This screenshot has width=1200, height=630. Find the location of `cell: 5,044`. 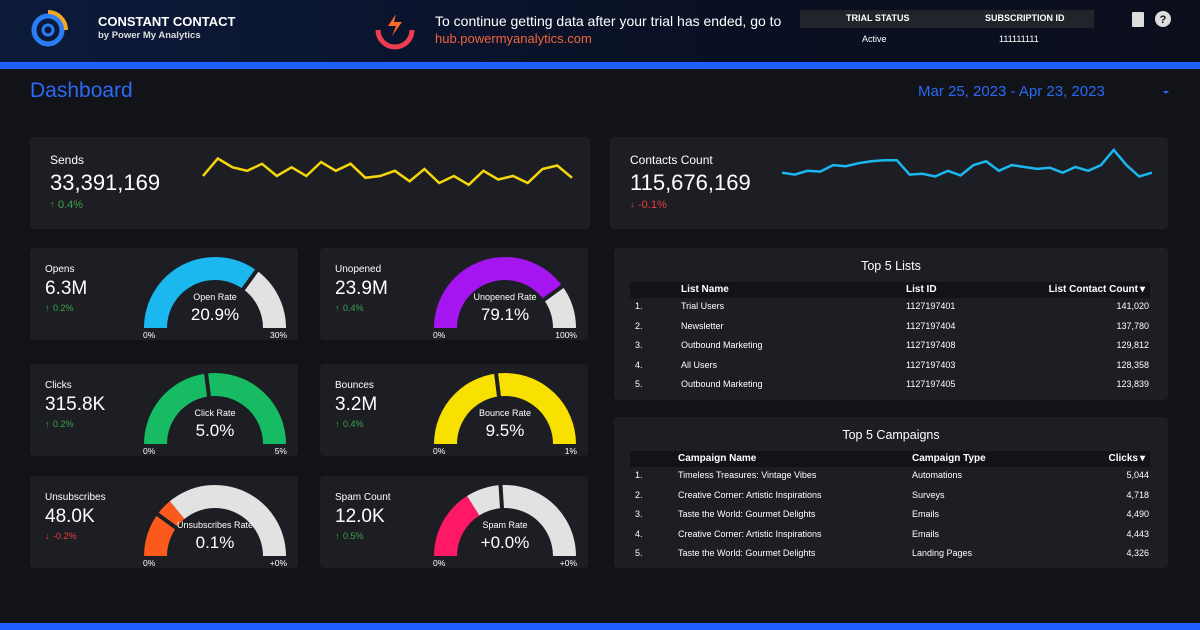

cell: 5,044 is located at coordinates (1137, 475).